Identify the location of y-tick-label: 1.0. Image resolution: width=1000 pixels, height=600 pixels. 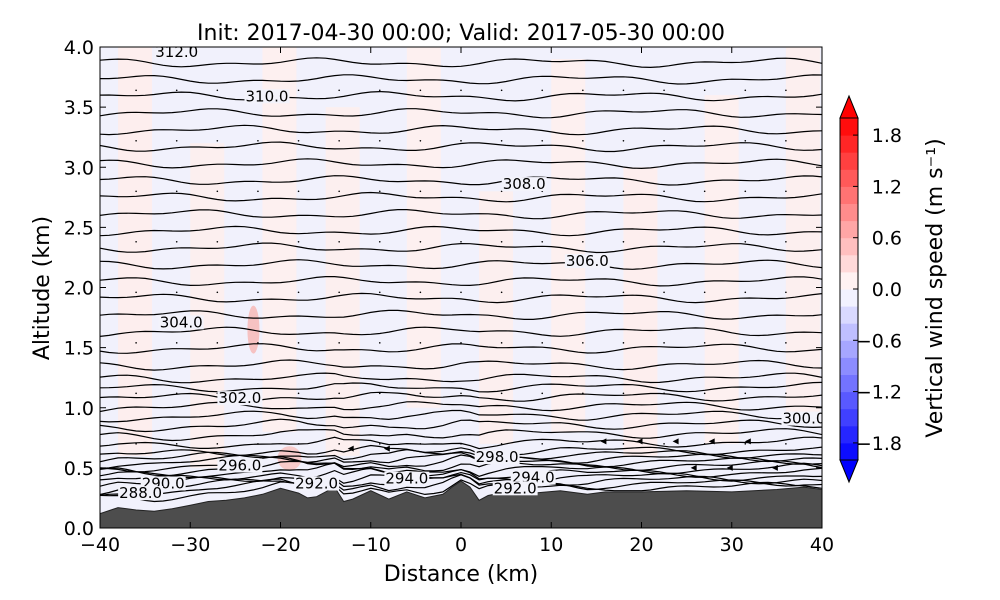
(79, 409).